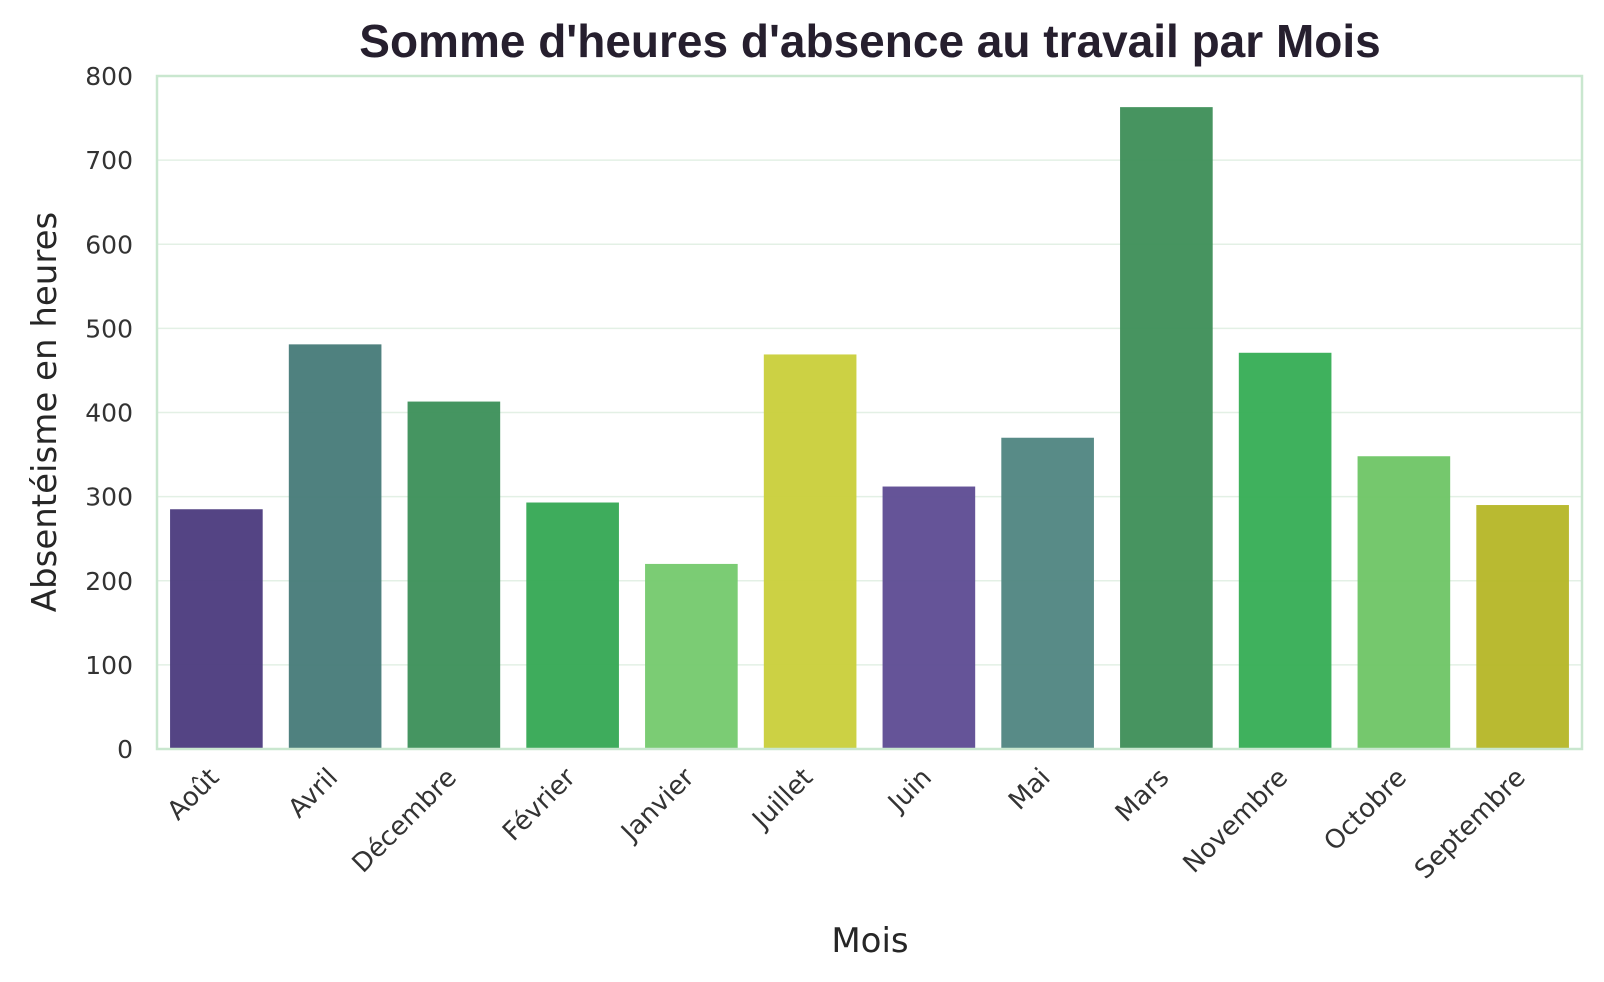 Image resolution: width=1604 pixels, height=982 pixels. I want to click on bar-juillet, so click(810, 551).